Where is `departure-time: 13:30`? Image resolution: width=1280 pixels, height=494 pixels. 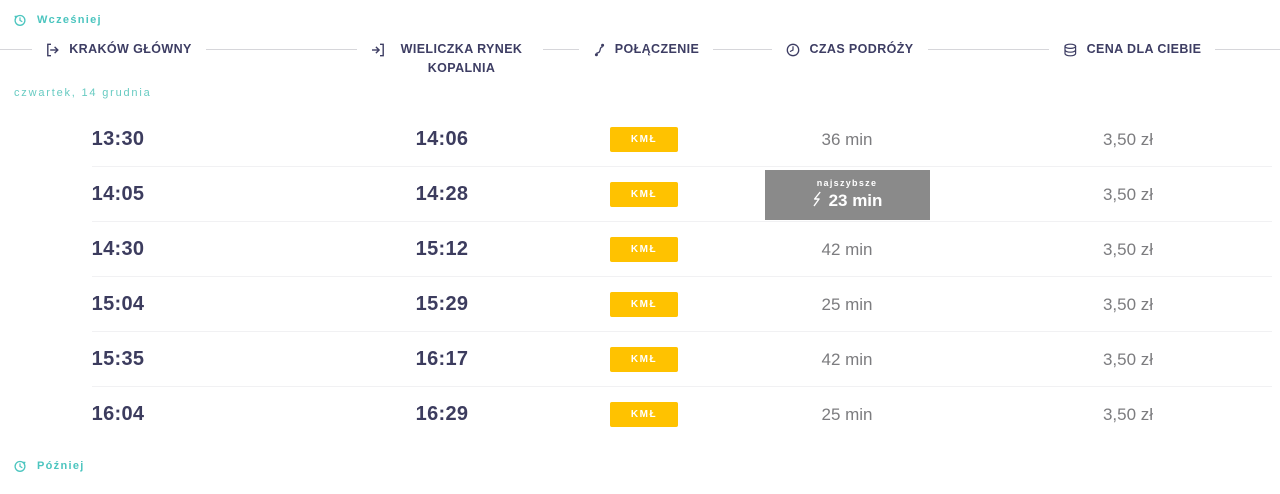
departure-time: 13:30 is located at coordinates (118, 139).